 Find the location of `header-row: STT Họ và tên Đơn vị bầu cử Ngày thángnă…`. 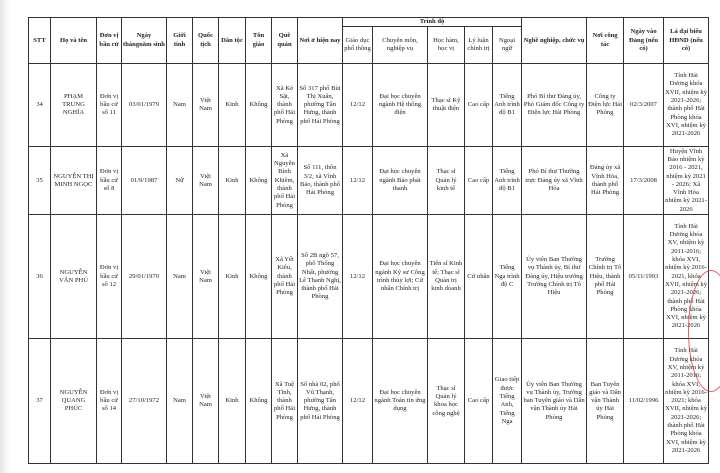

header-row: STT Họ và tên Đơn vị bầu cử Ngày thángnă… is located at coordinates (369, 40).